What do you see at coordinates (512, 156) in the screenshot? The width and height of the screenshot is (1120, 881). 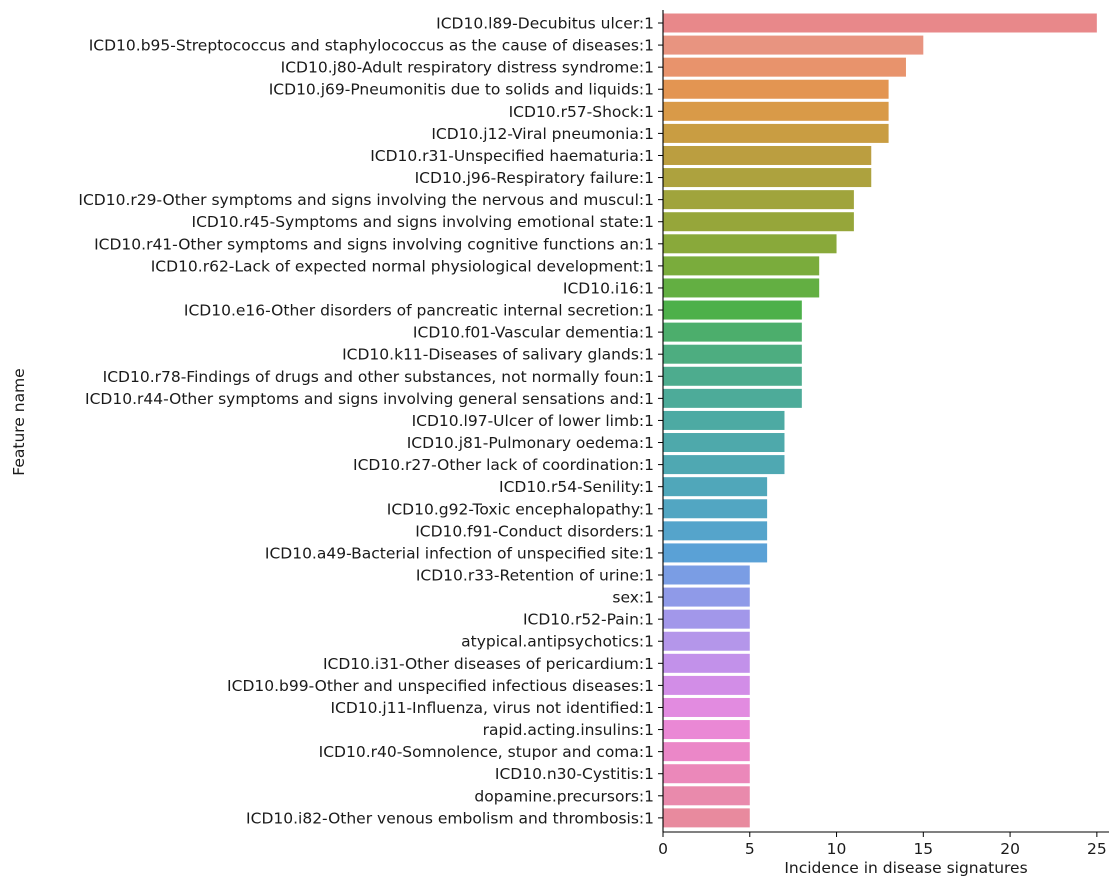 I see `category-label: ICD10.r31-Unspecified haematuria:1` at bounding box center [512, 156].